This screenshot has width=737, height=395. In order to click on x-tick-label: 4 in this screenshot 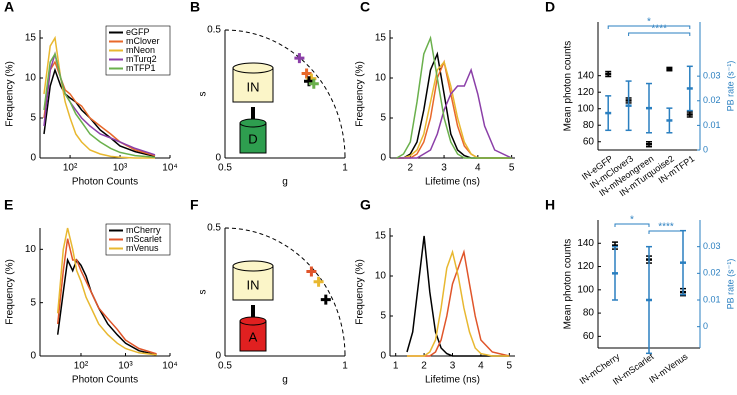, I will do `click(478, 168)`.